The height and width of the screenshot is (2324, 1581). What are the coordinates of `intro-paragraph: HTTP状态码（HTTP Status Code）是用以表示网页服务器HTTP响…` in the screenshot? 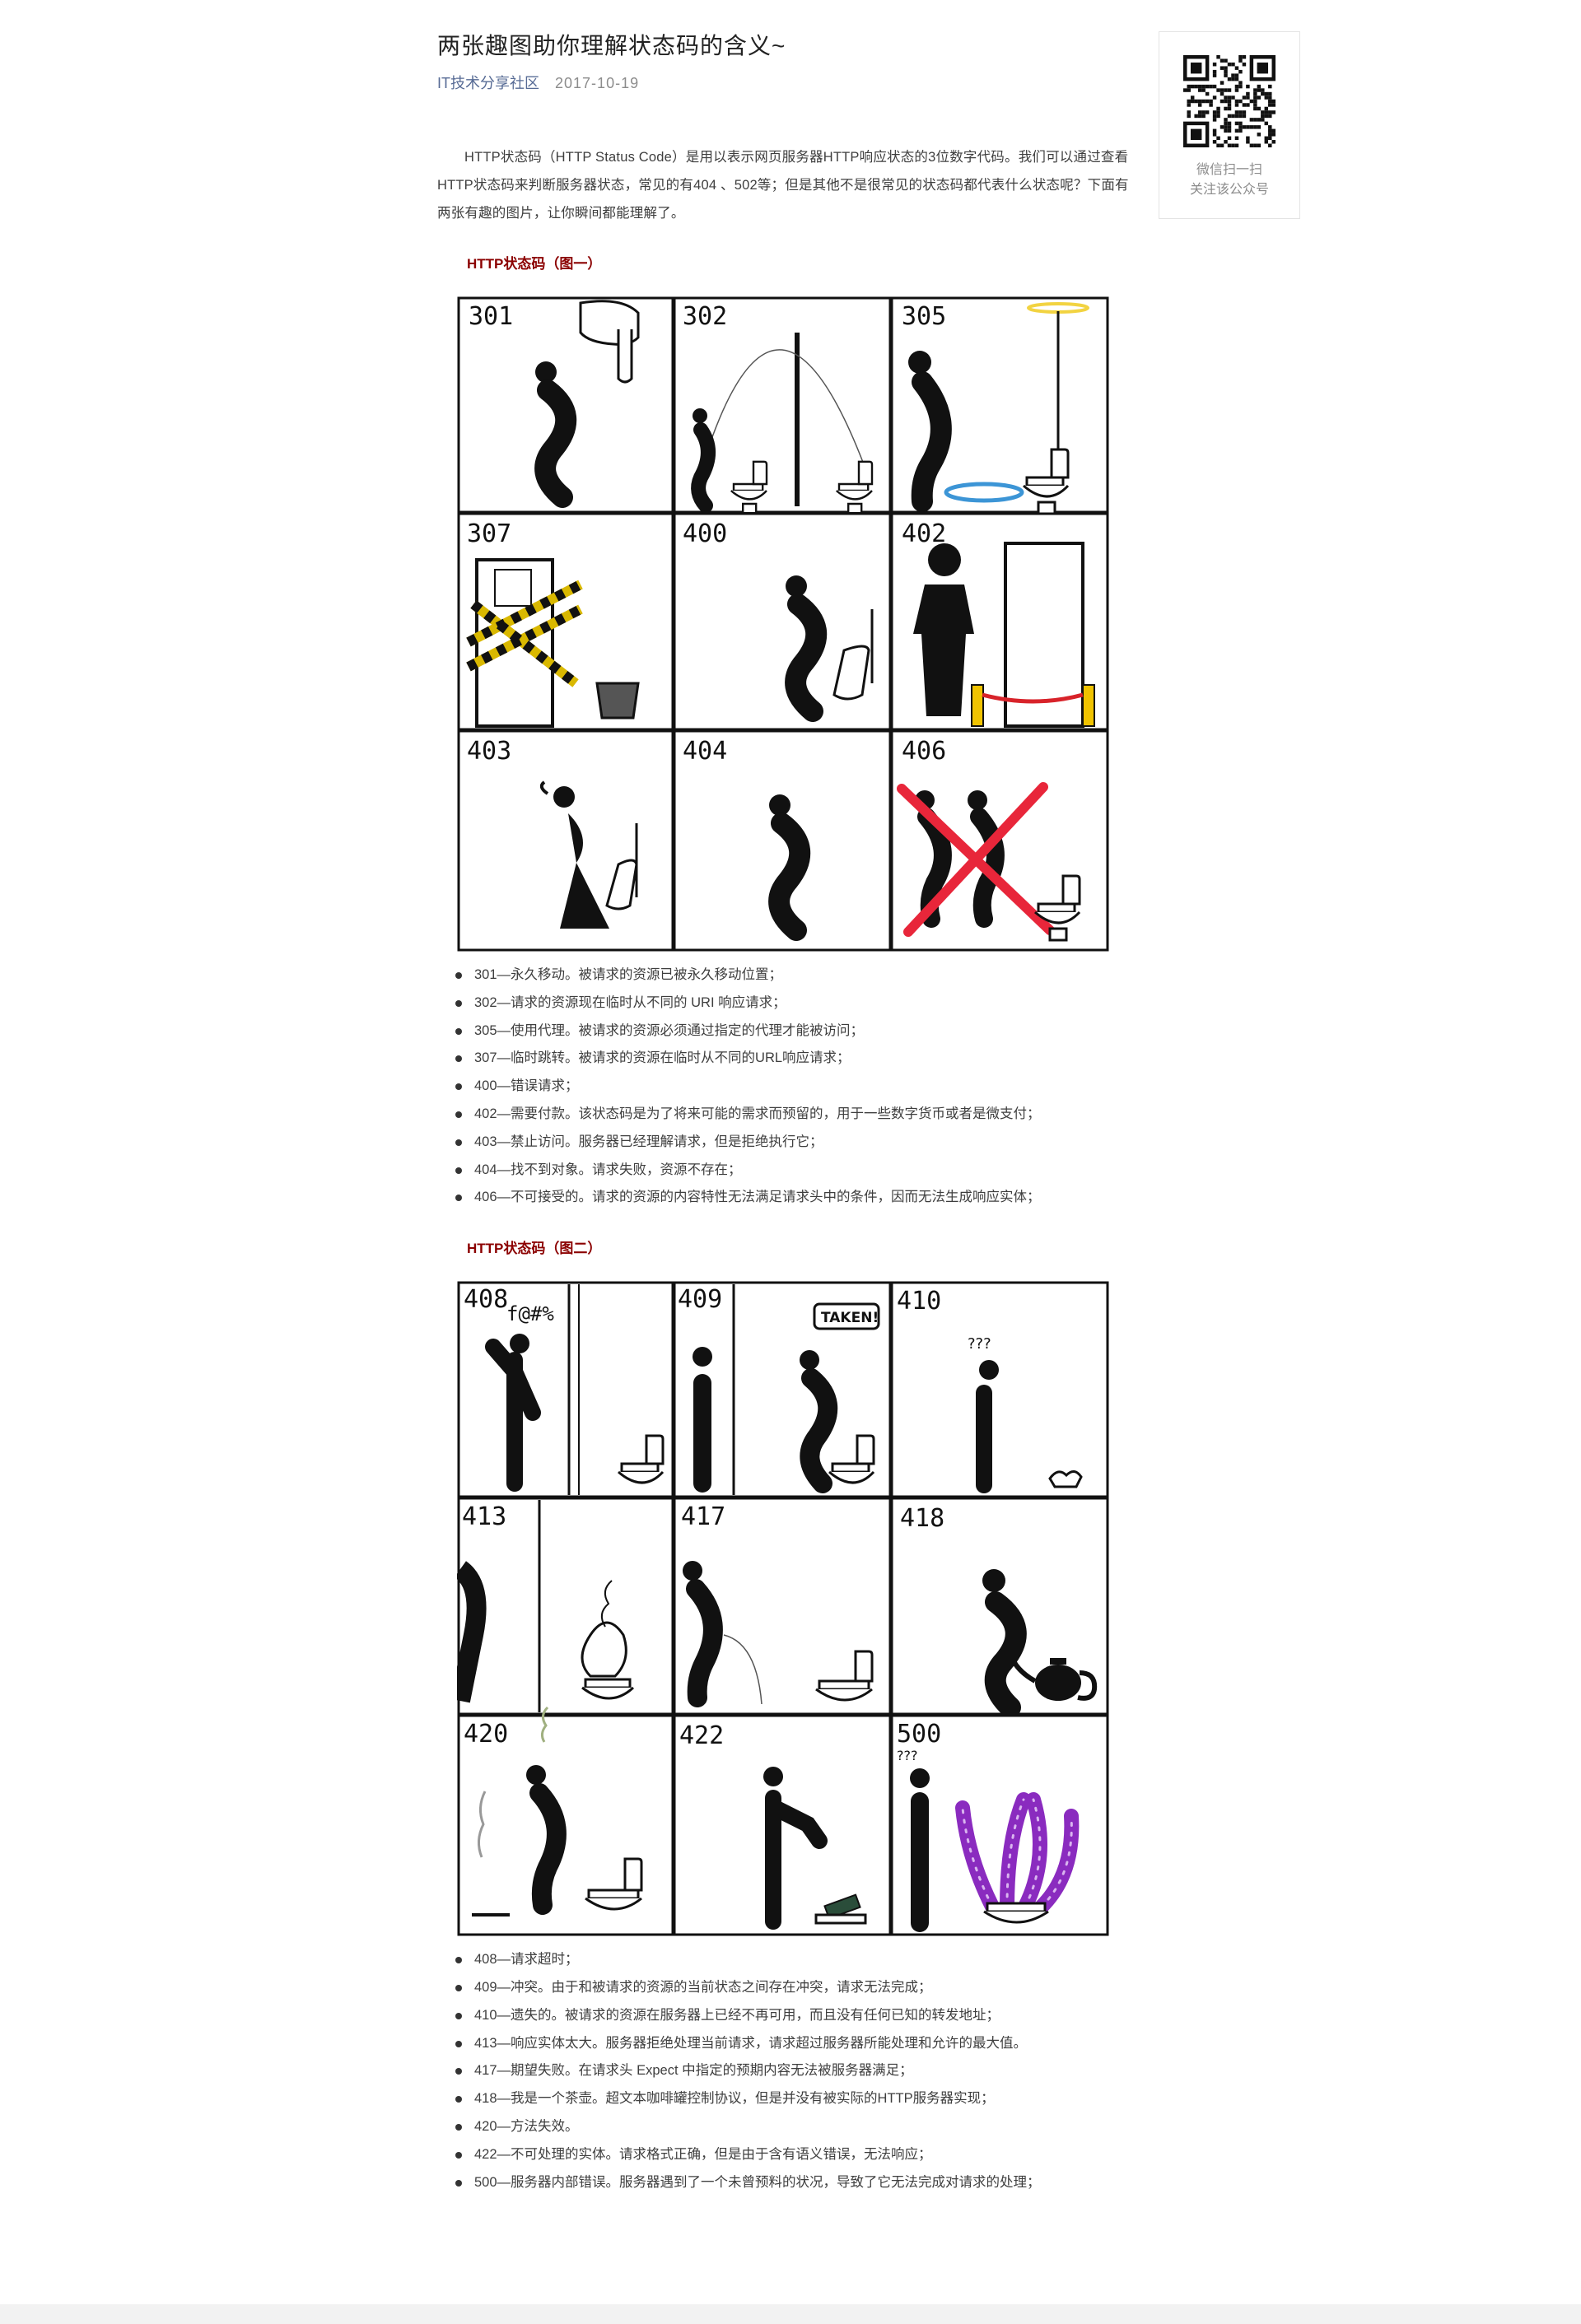 It's located at (783, 185).